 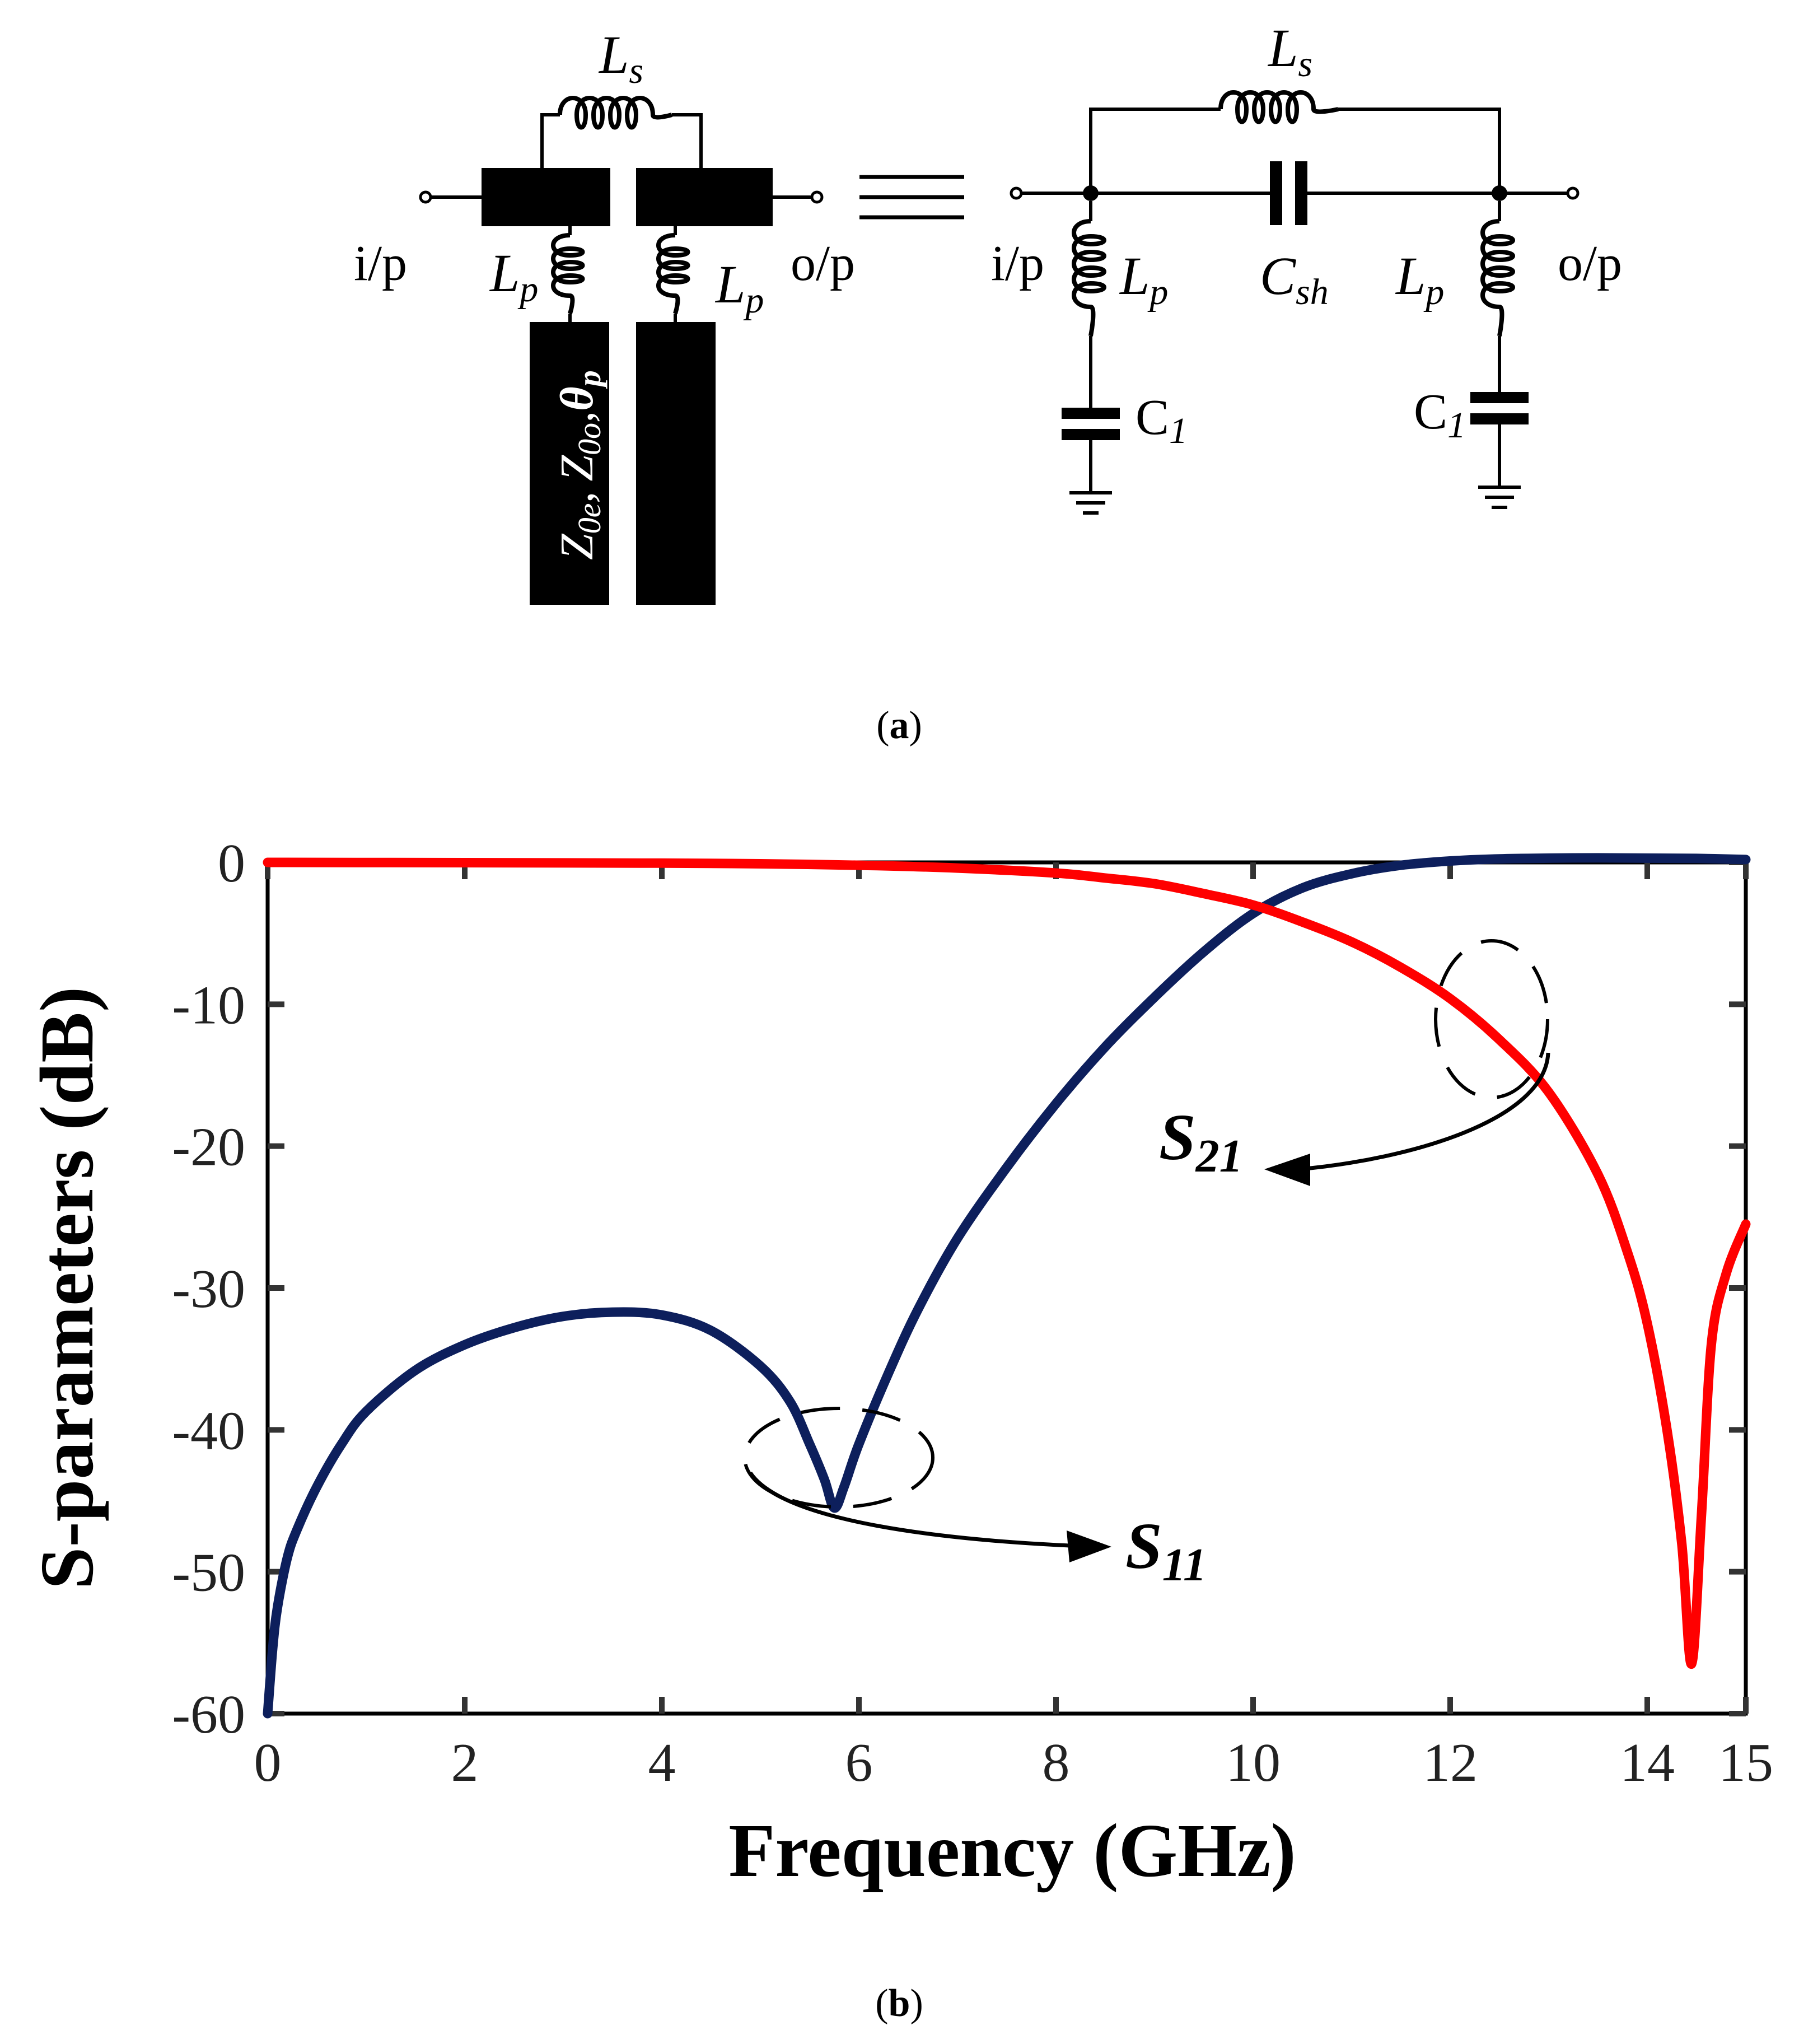 What do you see at coordinates (231, 864) in the screenshot?
I see `y-tick-label: 0` at bounding box center [231, 864].